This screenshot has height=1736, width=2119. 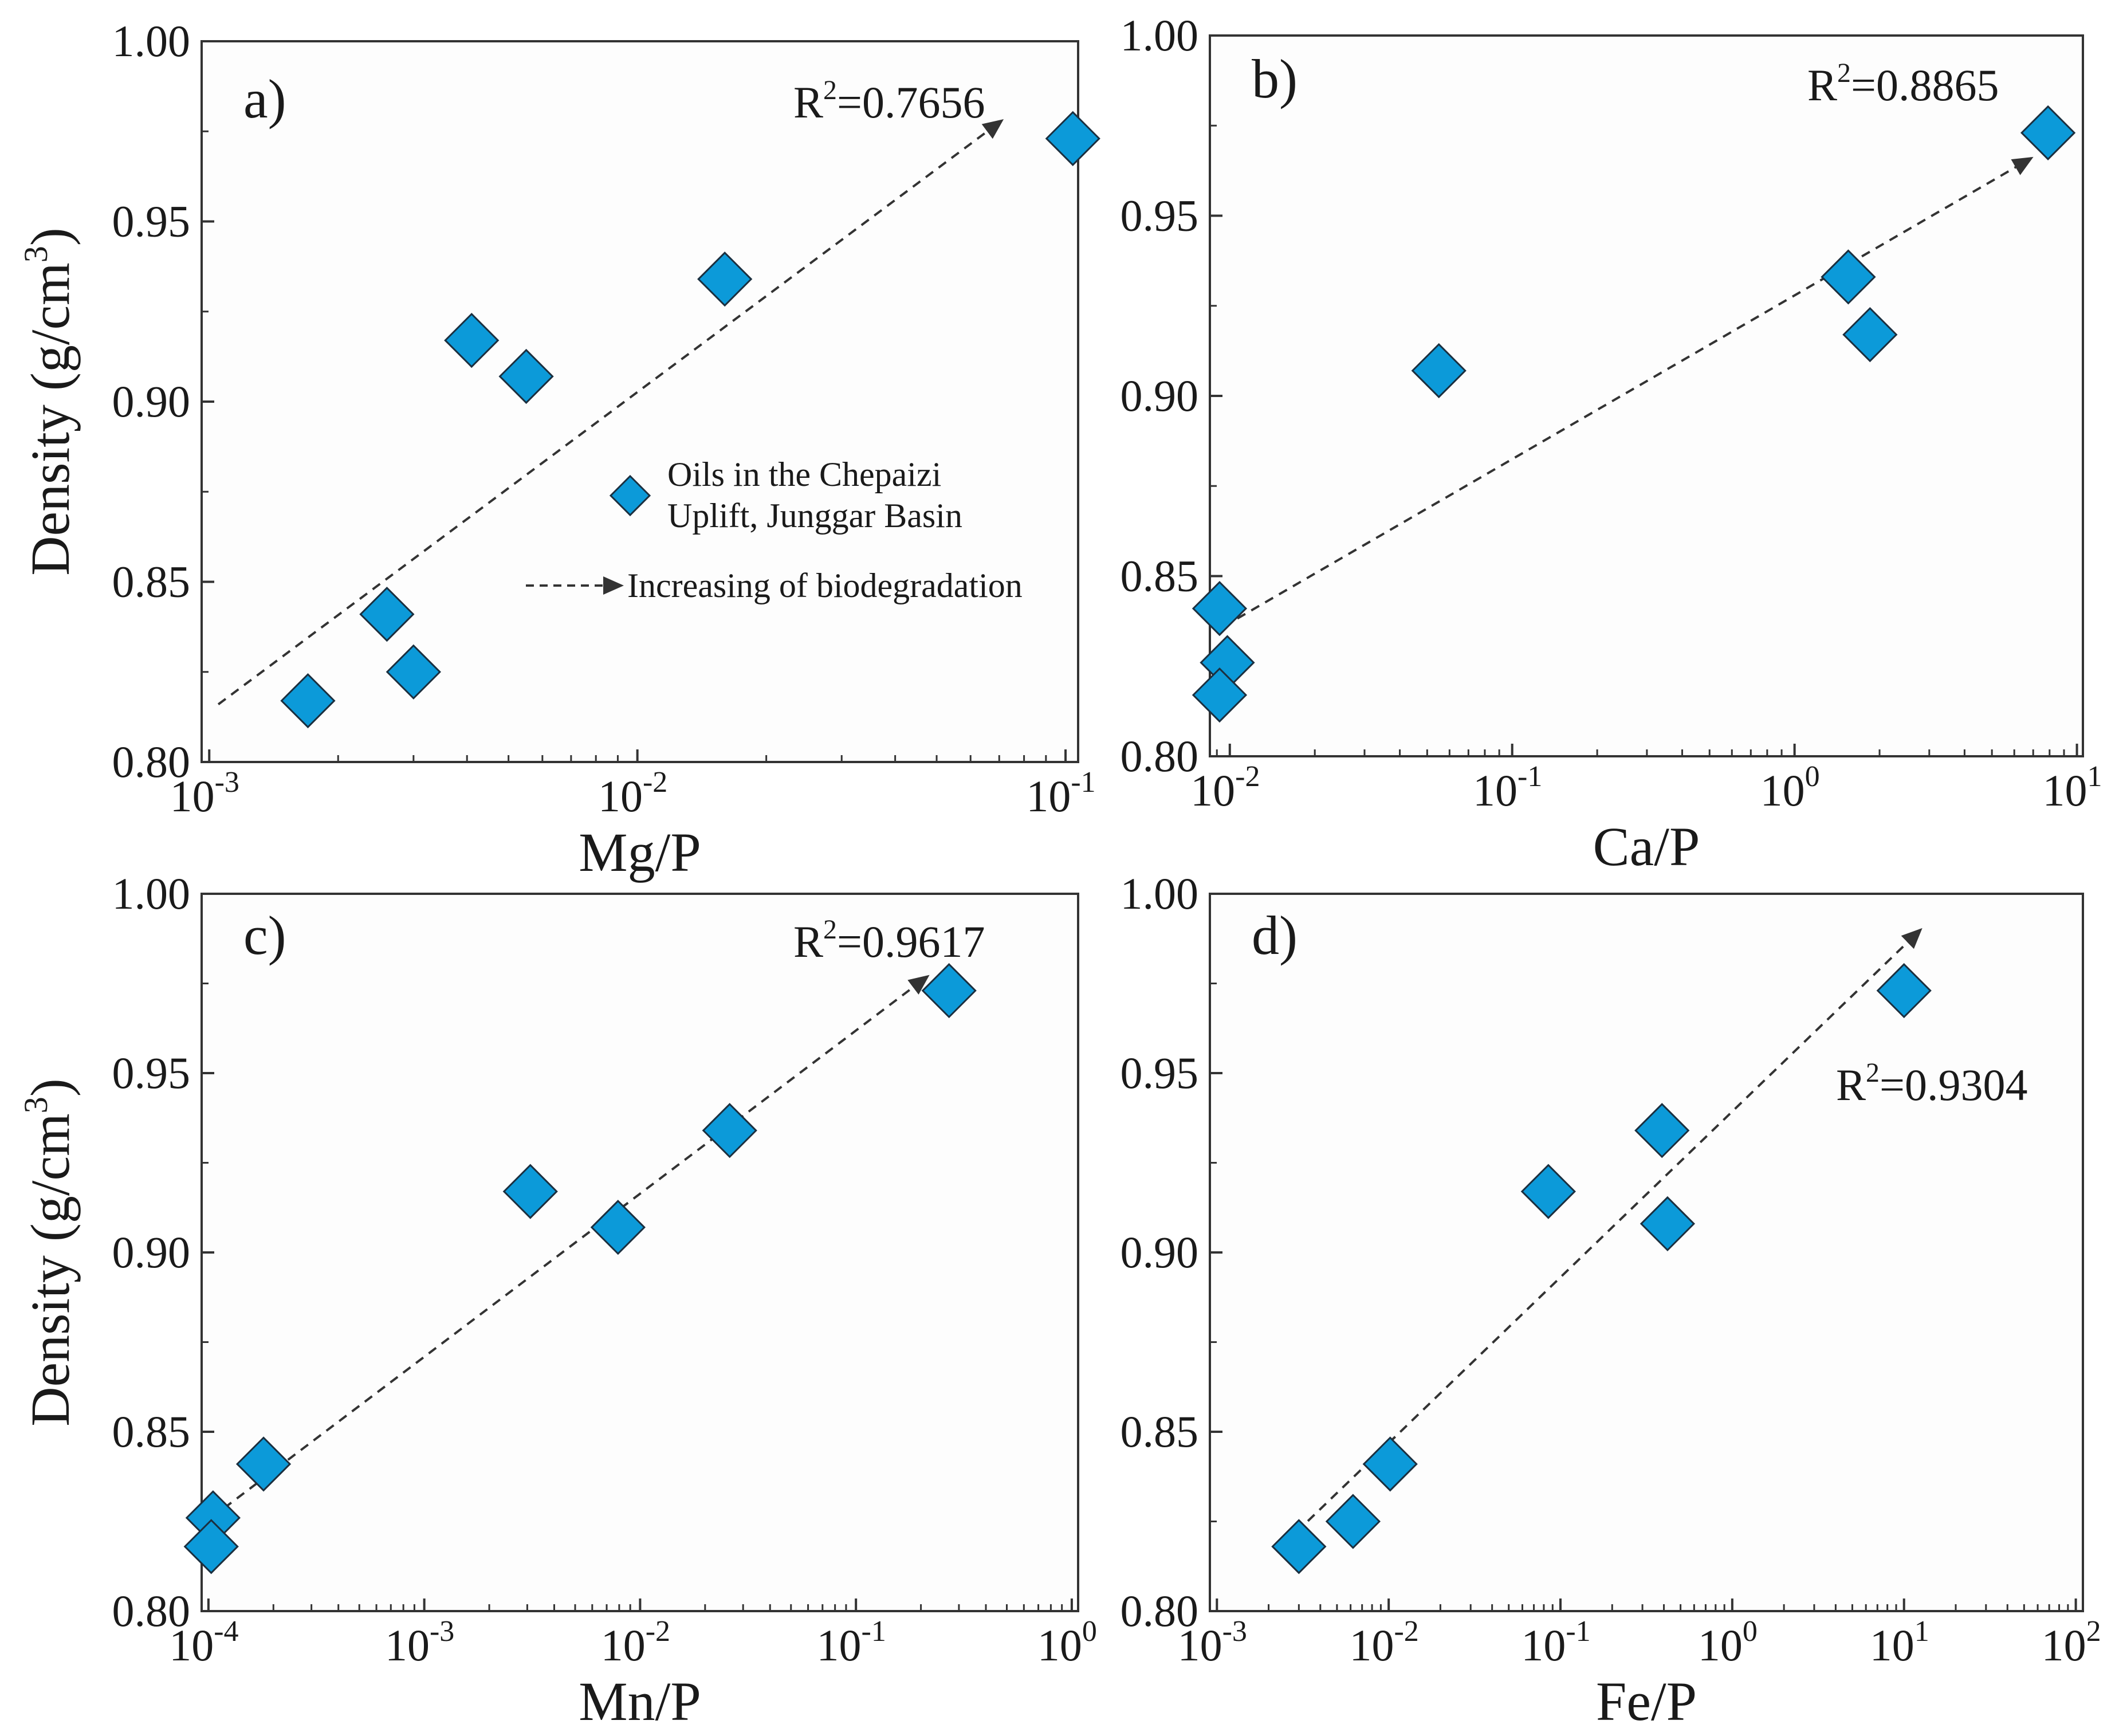 I want to click on panel-label: d), so click(x=1275, y=936).